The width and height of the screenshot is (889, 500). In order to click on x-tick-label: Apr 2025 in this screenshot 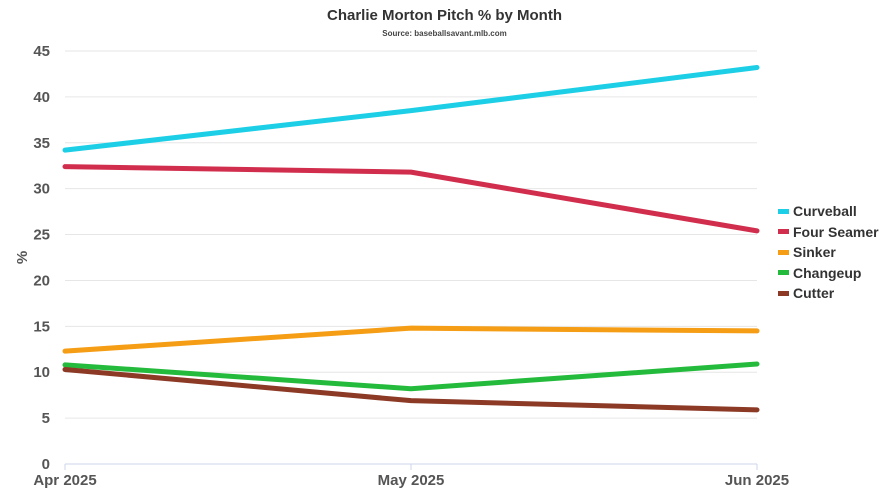, I will do `click(64, 480)`.